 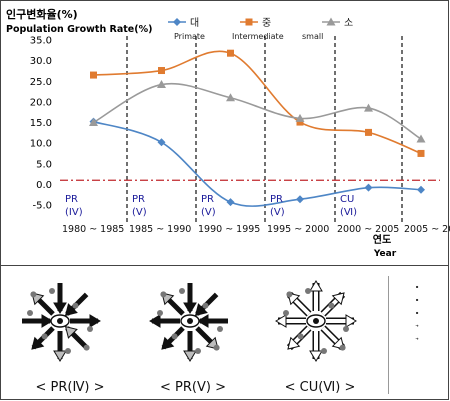 I want to click on diagram-caption-pr4: < PR(Ⅳ) >, so click(x=70, y=387).